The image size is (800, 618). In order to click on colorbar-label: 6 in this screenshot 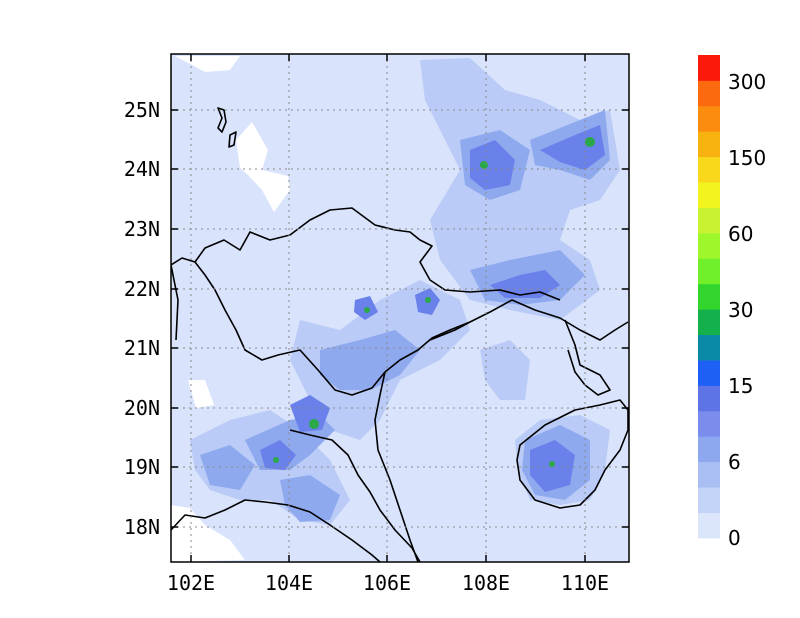, I will do `click(734, 462)`.